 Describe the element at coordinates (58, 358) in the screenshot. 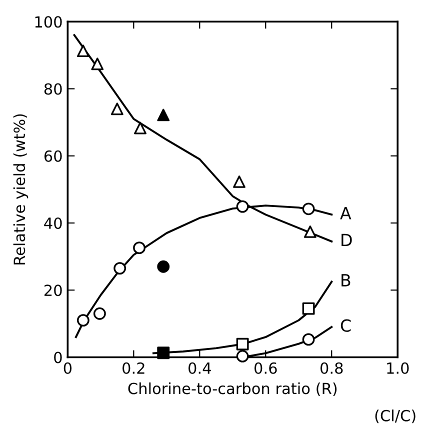

I see `y-tick-label: 0` at that location.